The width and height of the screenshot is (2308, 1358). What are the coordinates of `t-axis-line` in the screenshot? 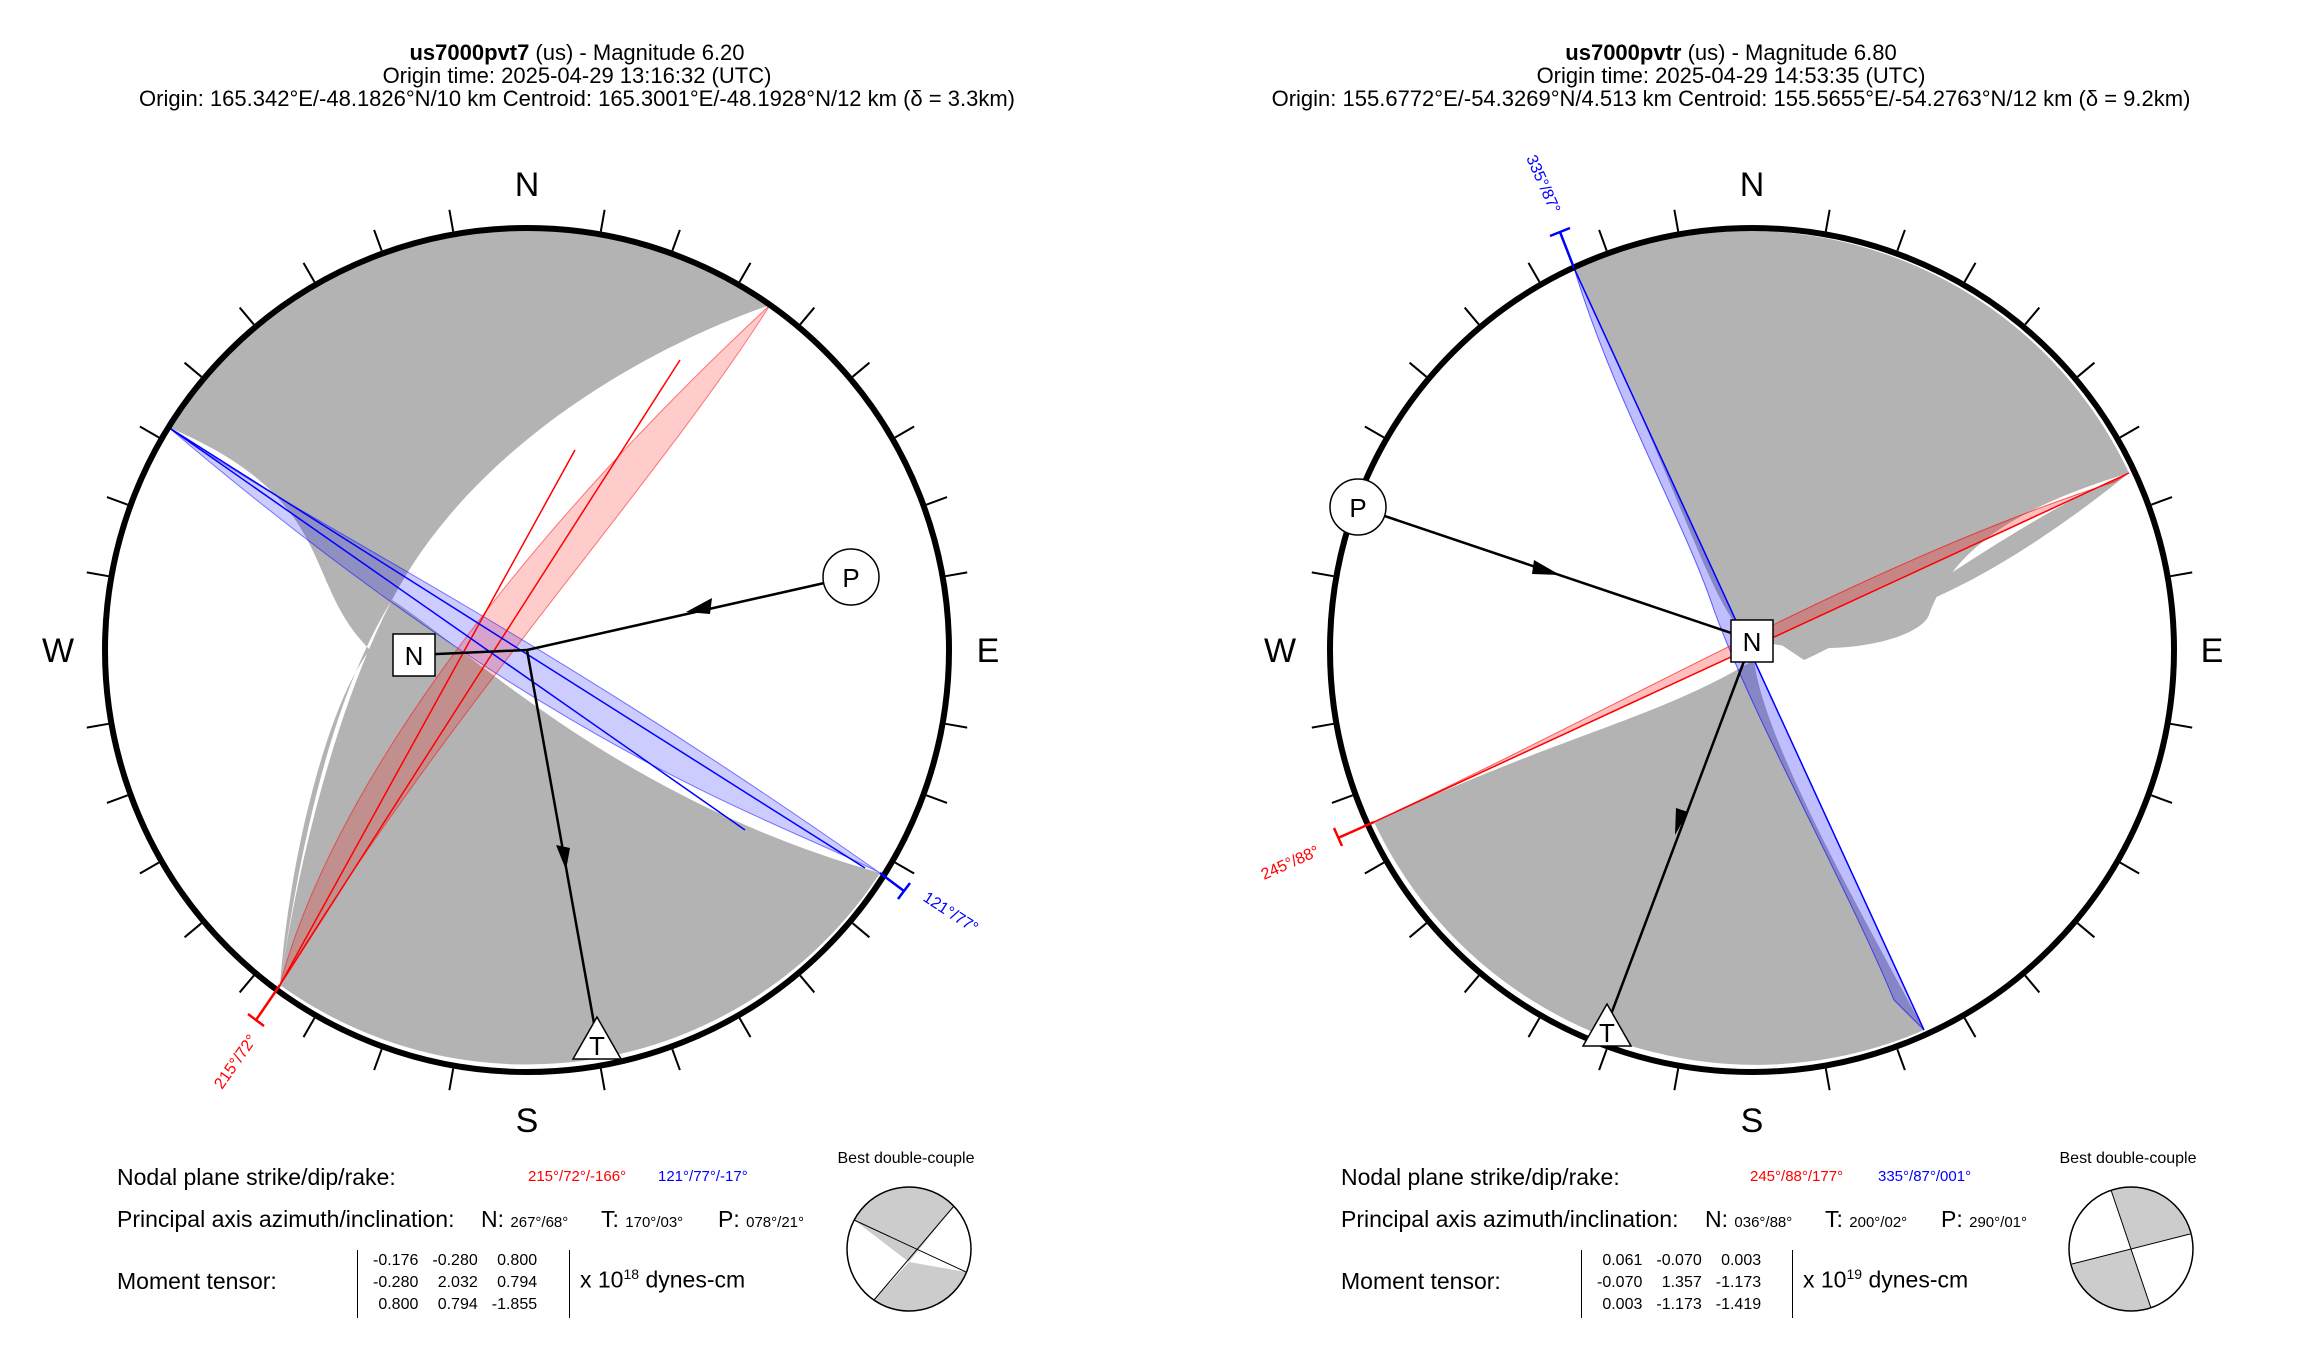 It's located at (562, 845).